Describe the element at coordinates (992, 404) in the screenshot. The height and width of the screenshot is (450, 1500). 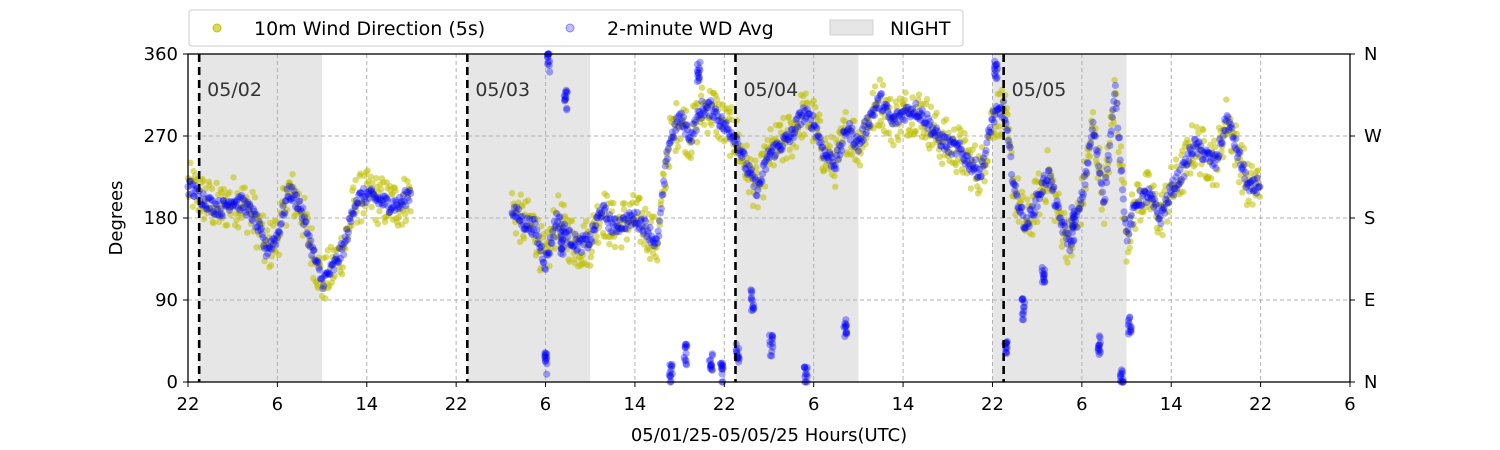
I see `x-tick-label: 22` at that location.